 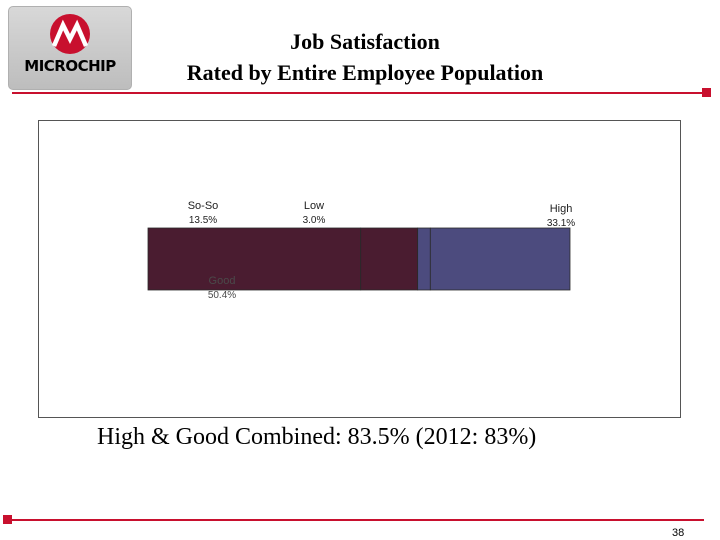 What do you see at coordinates (706, 92) in the screenshot?
I see `top-divider-square` at bounding box center [706, 92].